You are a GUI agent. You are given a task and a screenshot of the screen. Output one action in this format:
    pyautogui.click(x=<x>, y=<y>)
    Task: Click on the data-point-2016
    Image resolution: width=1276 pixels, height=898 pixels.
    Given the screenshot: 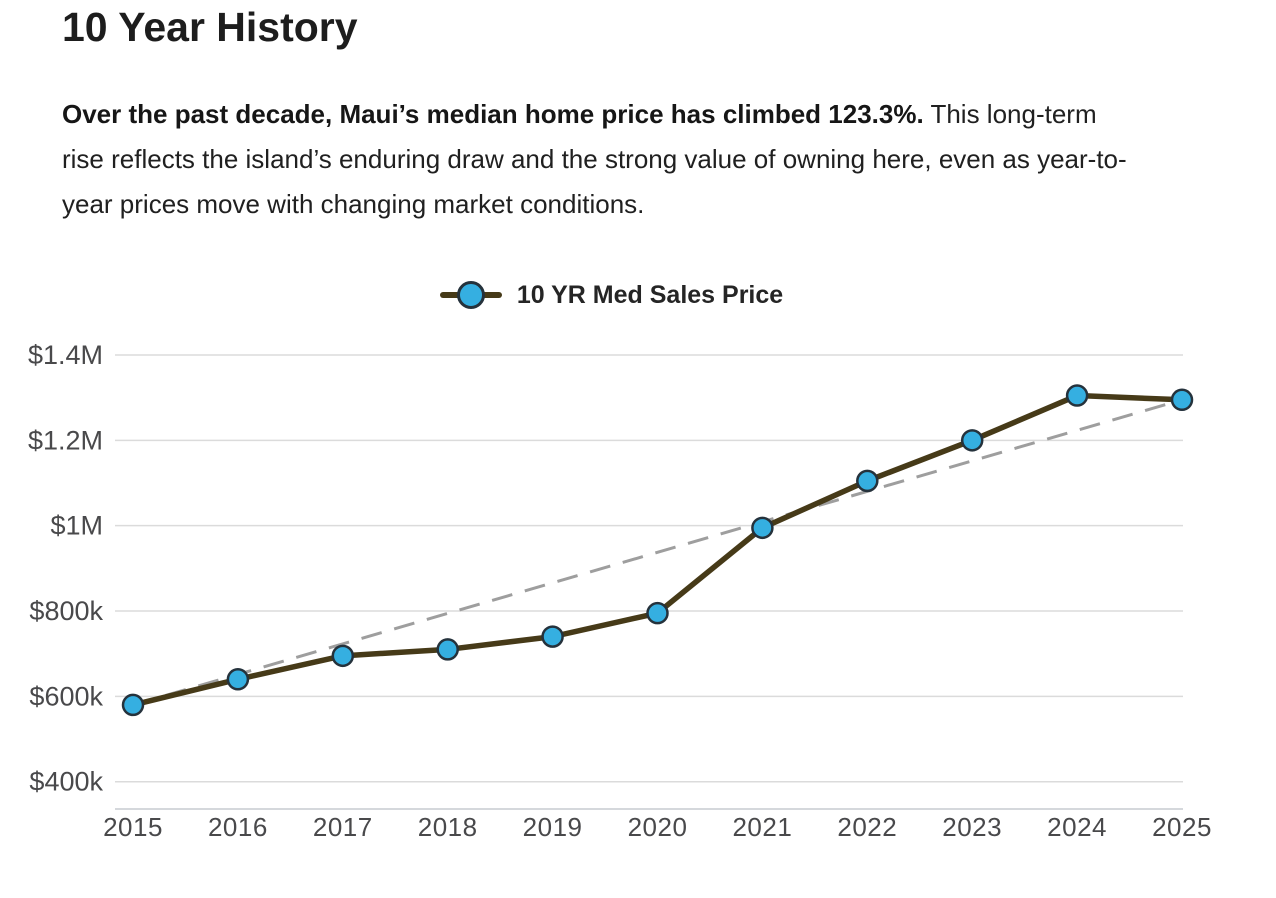 What is the action you would take?
    pyautogui.click(x=238, y=679)
    